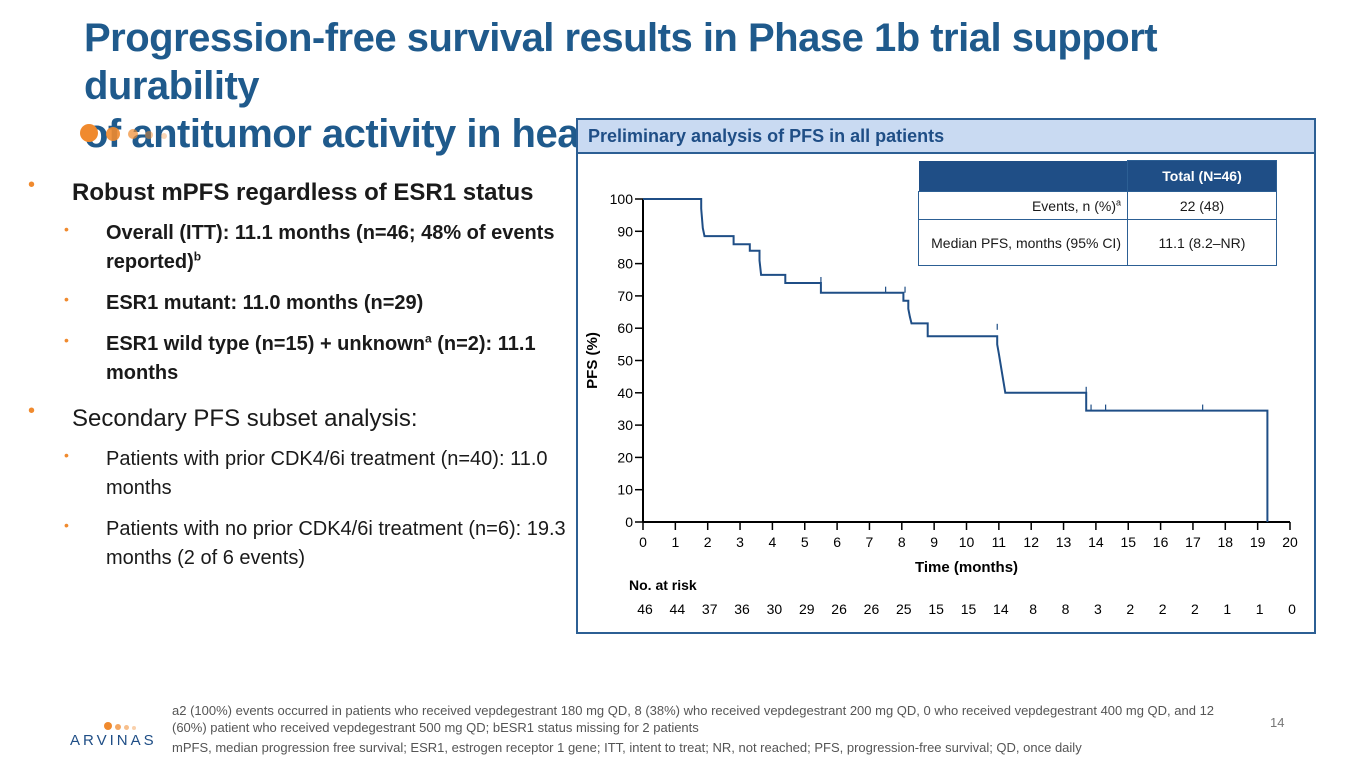  What do you see at coordinates (742, 609) in the screenshot?
I see `risk-table-value: 36` at bounding box center [742, 609].